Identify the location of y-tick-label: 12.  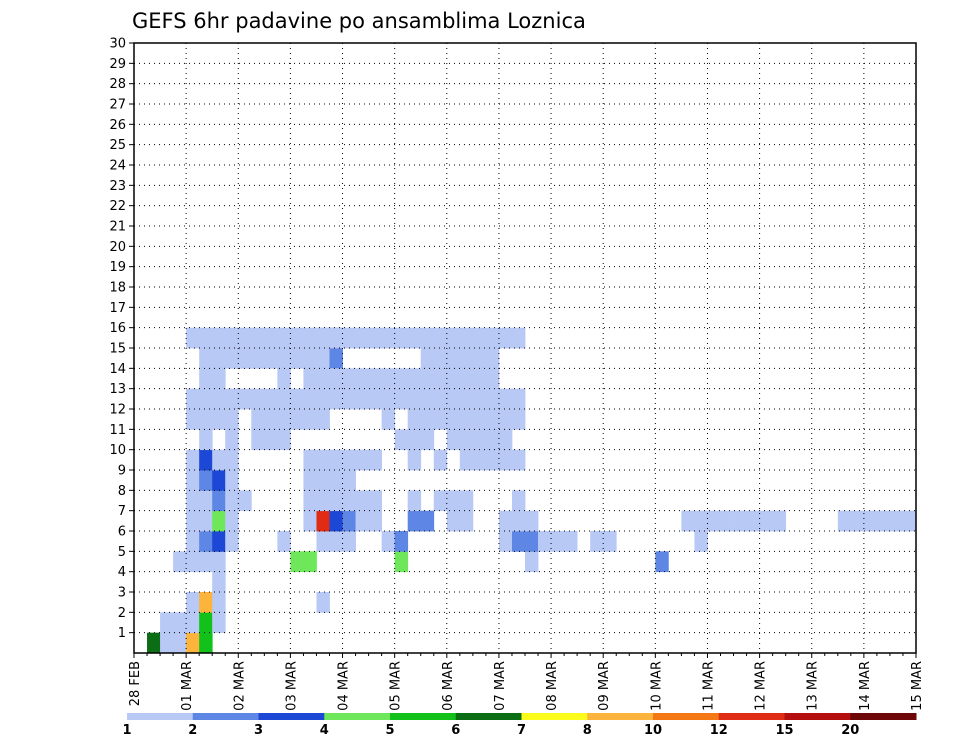
(117, 410).